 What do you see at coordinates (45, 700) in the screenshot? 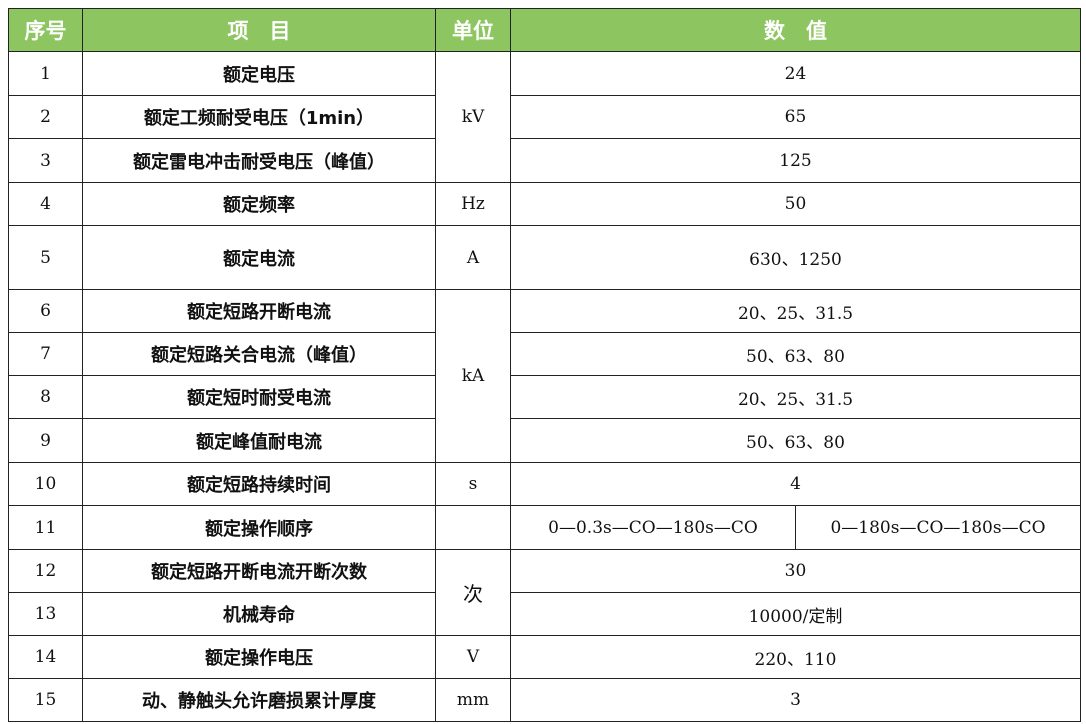
I see `row-no: 15` at bounding box center [45, 700].